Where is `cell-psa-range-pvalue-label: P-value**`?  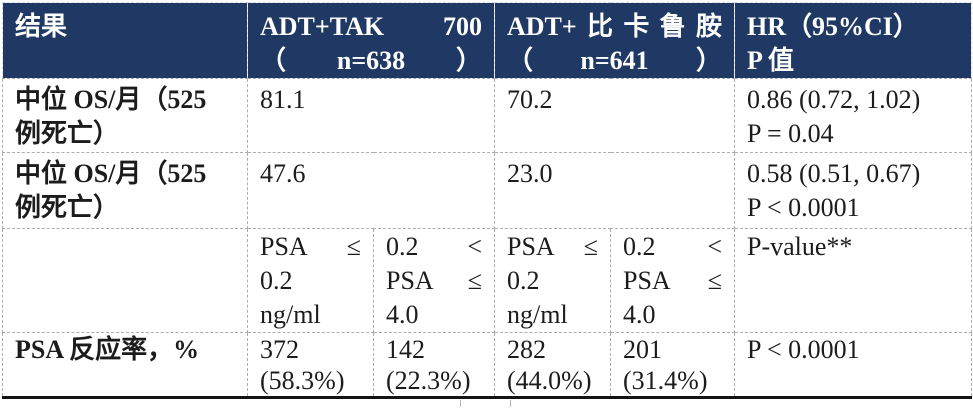
cell-psa-range-pvalue-label: P-value** is located at coordinates (853, 280).